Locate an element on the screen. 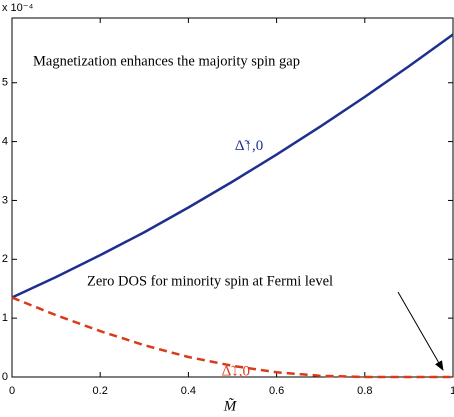 The image size is (454, 417). x-tick-label: 1 is located at coordinates (452, 391).